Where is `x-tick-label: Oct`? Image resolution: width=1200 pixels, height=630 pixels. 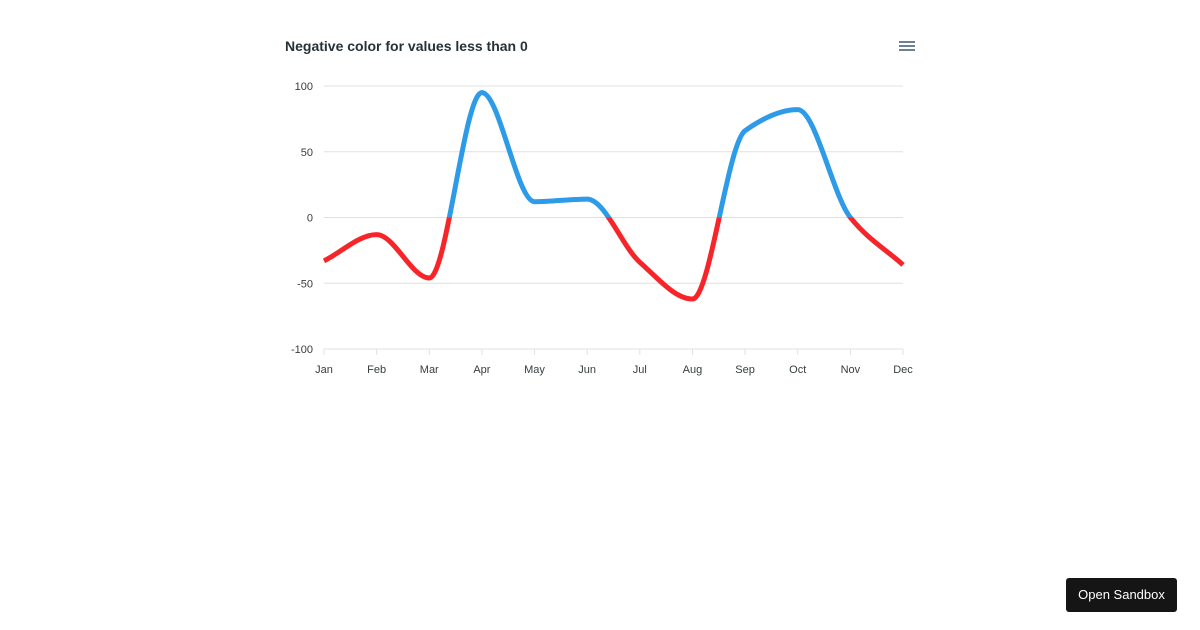 x-tick-label: Oct is located at coordinates (797, 370).